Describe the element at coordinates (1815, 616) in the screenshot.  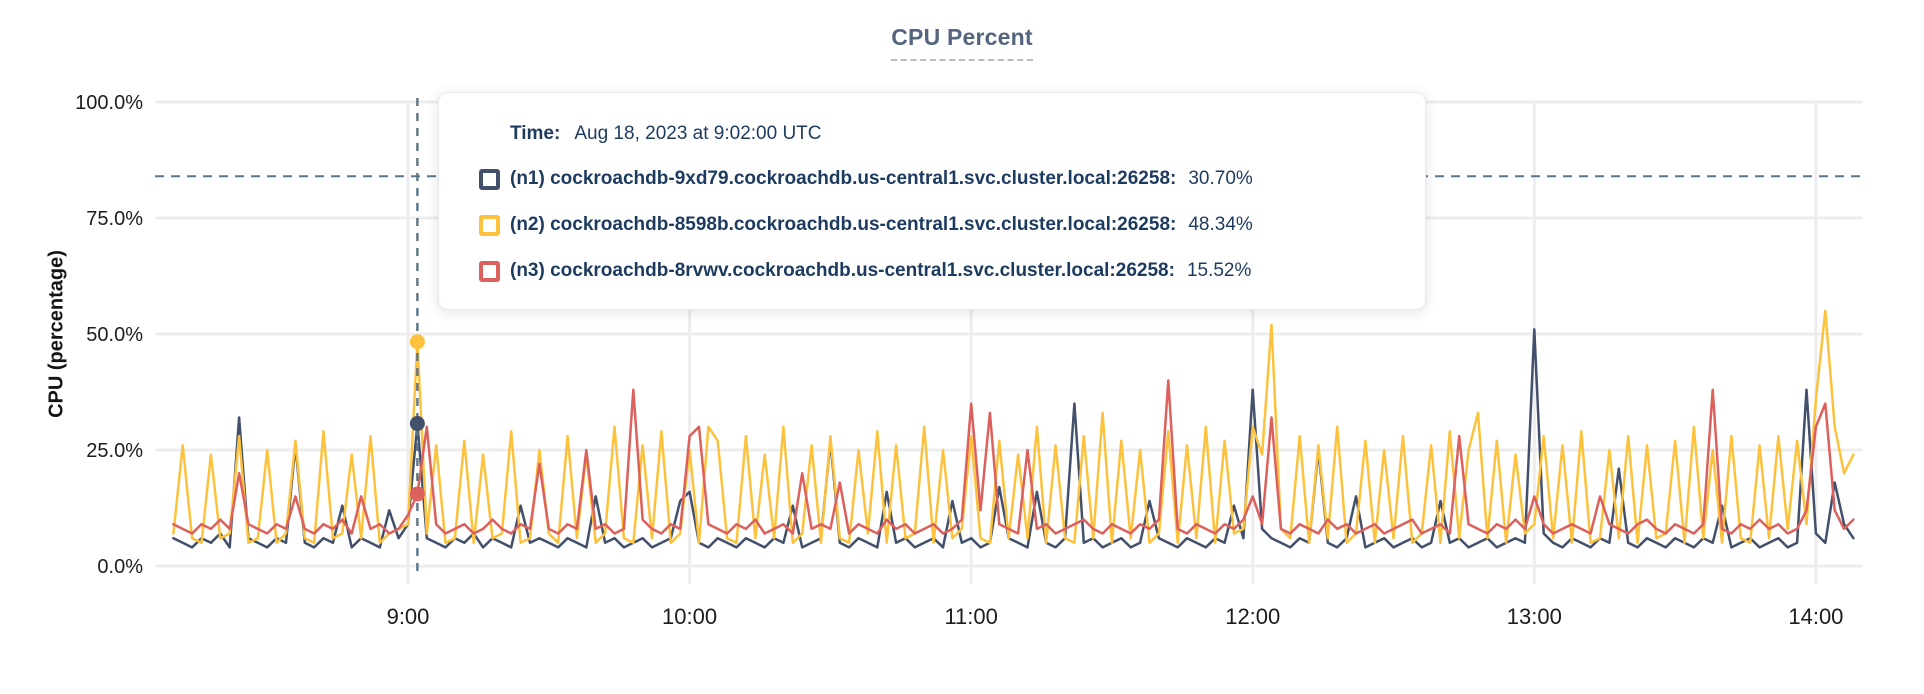
I see `svg-text: 14:00` at that location.